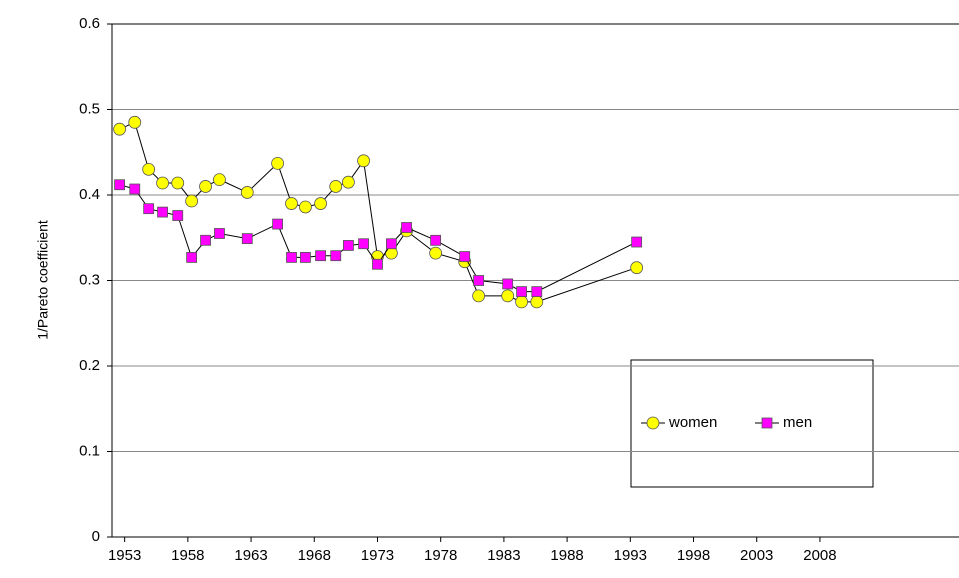 This screenshot has height=578, width=959. I want to click on legend-box, so click(752, 423).